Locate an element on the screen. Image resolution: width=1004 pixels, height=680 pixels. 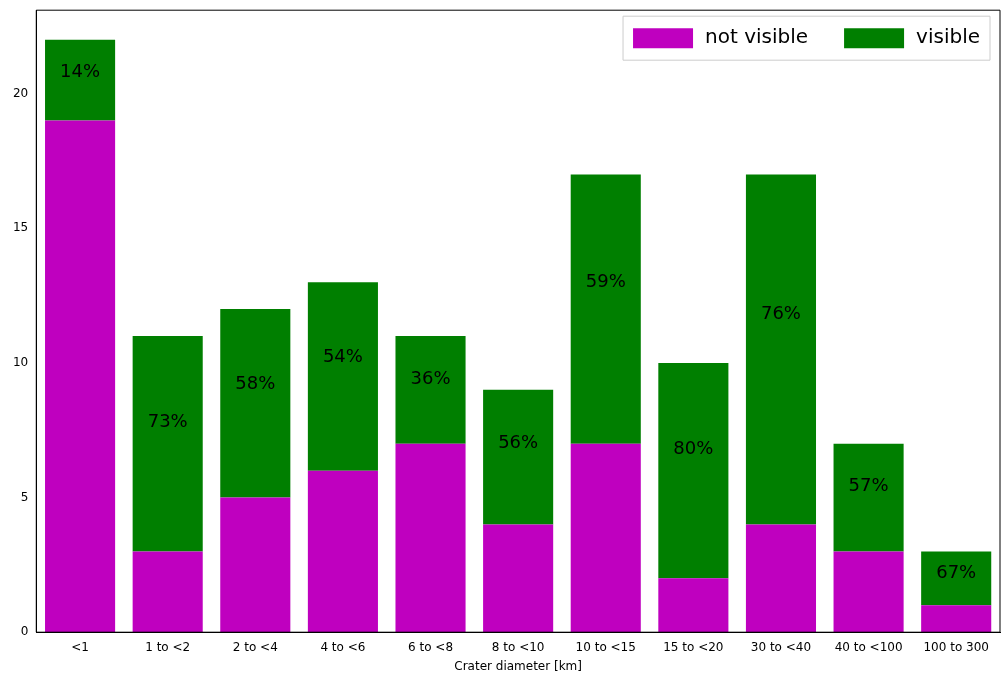
annotation: 57% is located at coordinates (868, 485).